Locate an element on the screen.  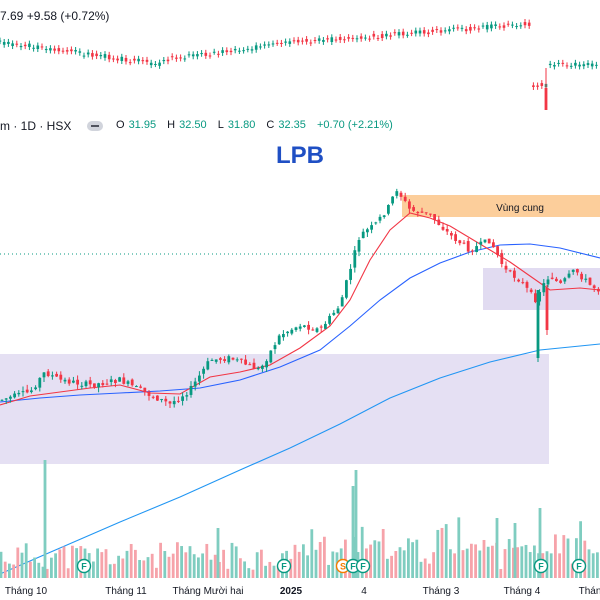
collapse-icon is located at coordinates (95, 126).